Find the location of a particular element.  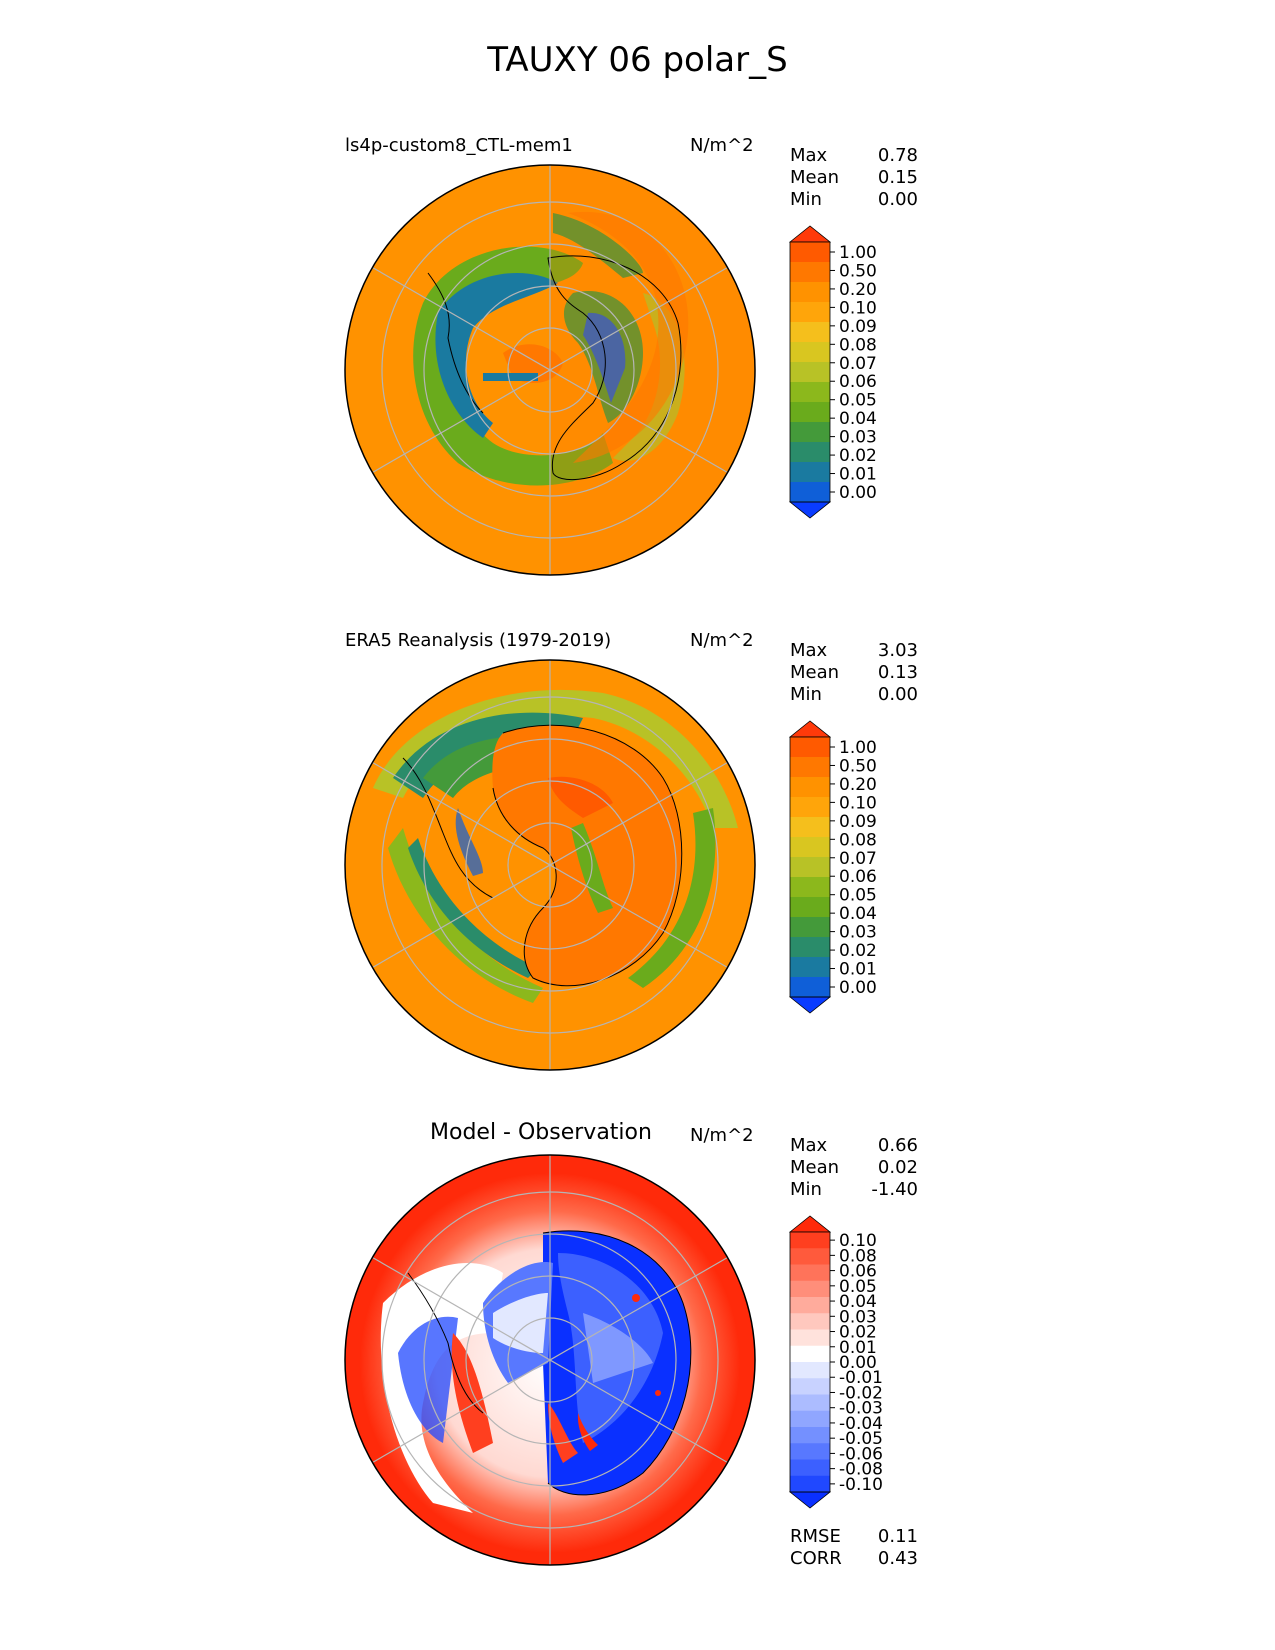

panel-3-colorbar-tick-label: 0.04 is located at coordinates (858, 1302).